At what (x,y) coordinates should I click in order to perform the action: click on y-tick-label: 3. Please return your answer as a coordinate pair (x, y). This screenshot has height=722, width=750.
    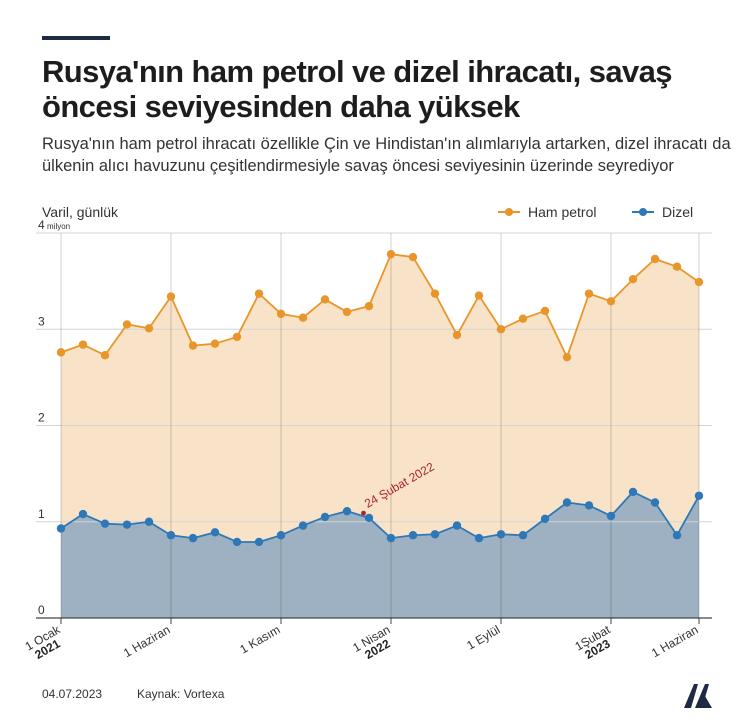
    Looking at the image, I should click on (41, 321).